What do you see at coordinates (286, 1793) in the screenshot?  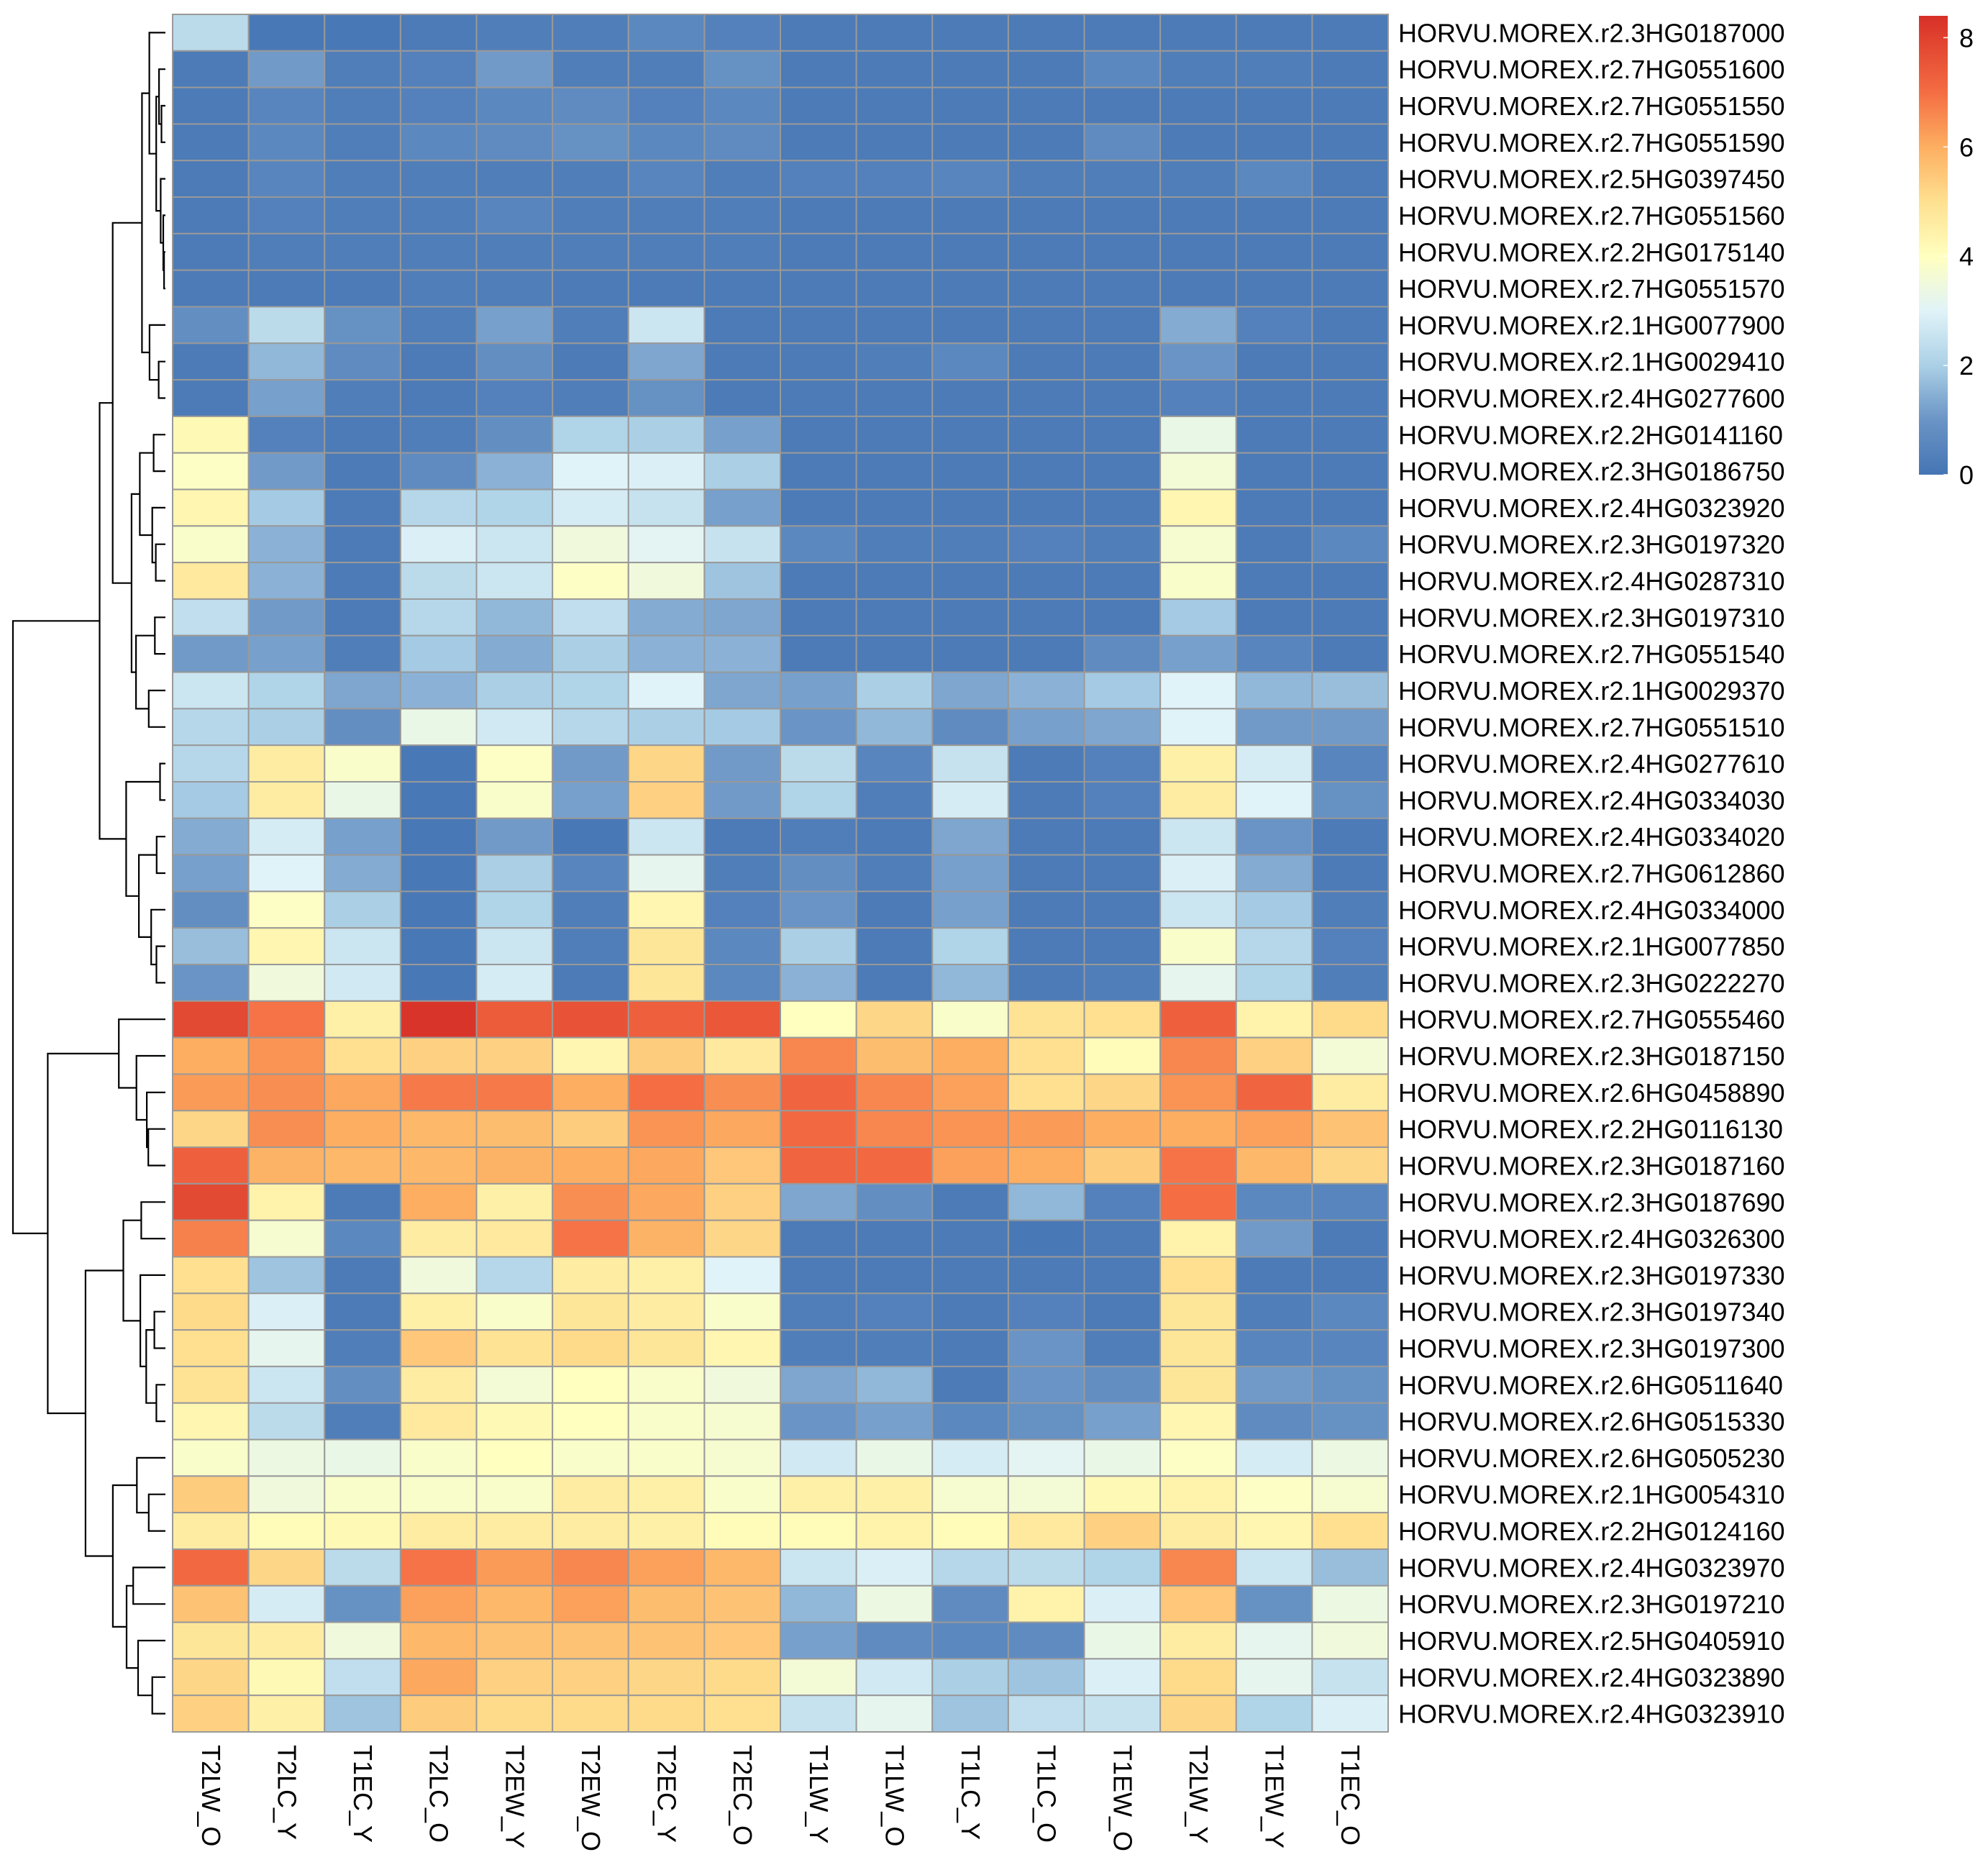 I see `column-label: T2LC_Y` at bounding box center [286, 1793].